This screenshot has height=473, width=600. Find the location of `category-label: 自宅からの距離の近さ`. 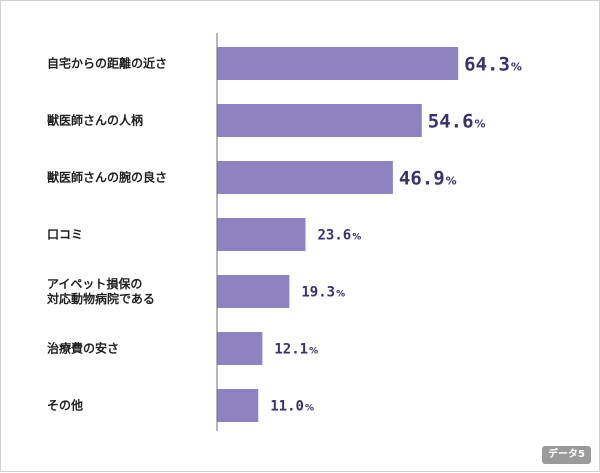

category-label: 自宅からの距離の近さ is located at coordinates (107, 63).